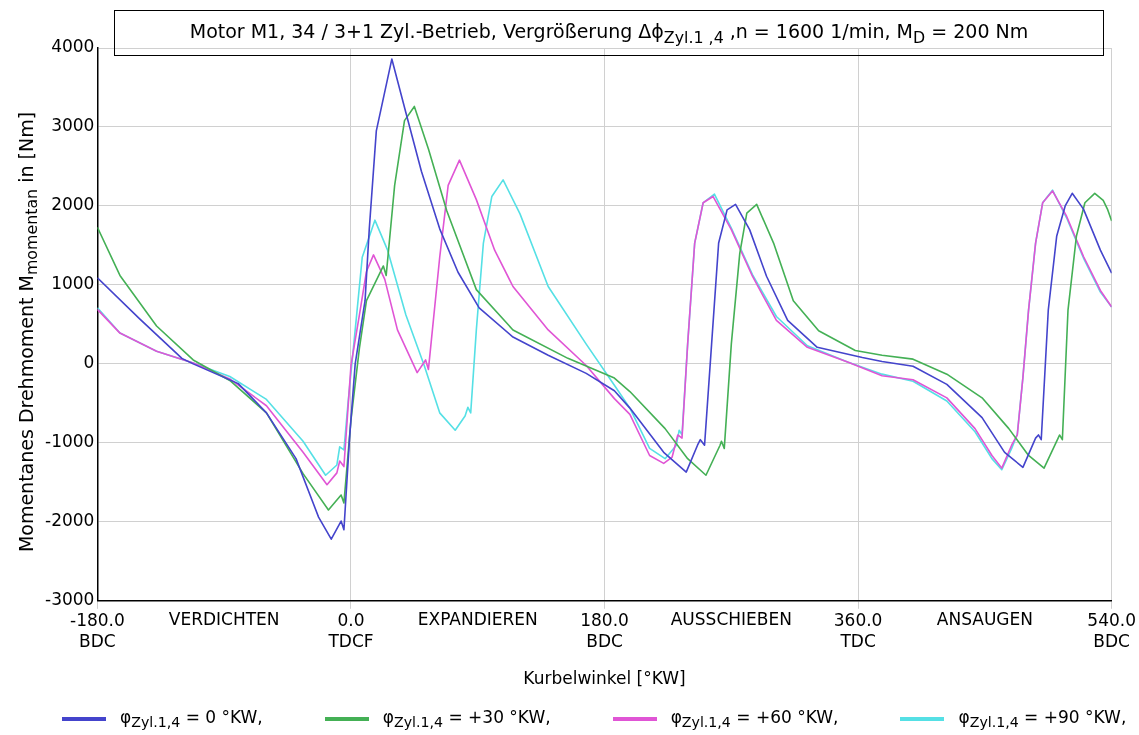 This screenshot has width=1139, height=735. Describe the element at coordinates (224, 618) in the screenshot. I see `text: VERDICHTEN` at that location.